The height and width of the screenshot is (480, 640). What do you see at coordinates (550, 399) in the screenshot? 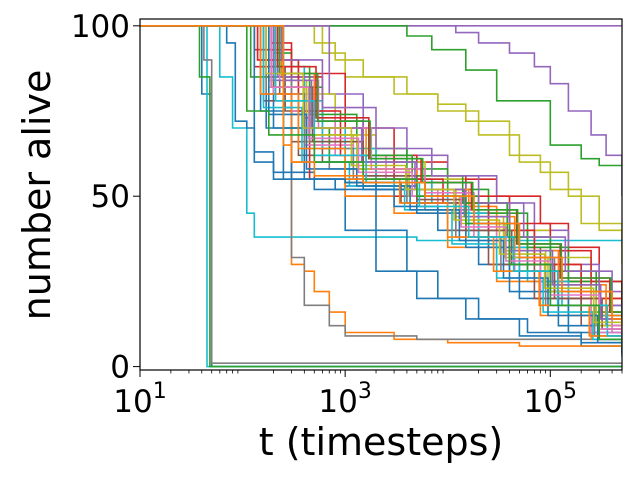
I see `x-tick-label: 10⁵` at bounding box center [550, 399].